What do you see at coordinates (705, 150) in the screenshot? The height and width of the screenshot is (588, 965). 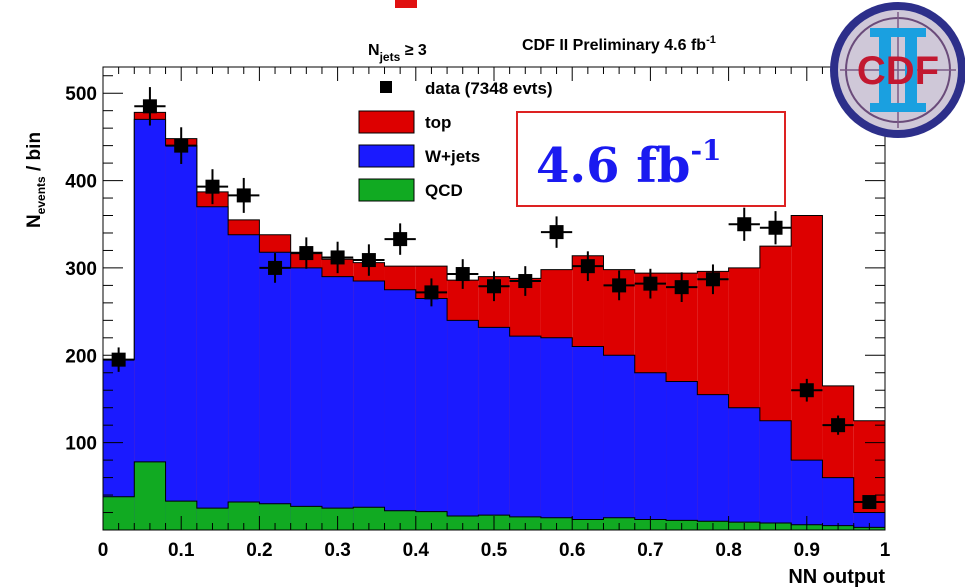 I see `lumi-box-sup: -1` at bounding box center [705, 150].